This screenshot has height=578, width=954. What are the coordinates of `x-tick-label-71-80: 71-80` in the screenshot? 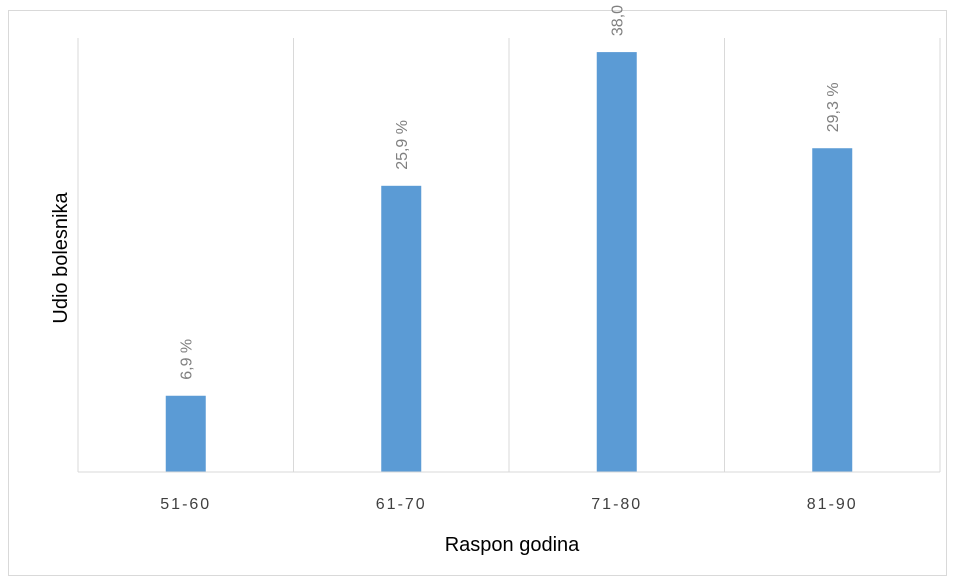 It's located at (616, 504).